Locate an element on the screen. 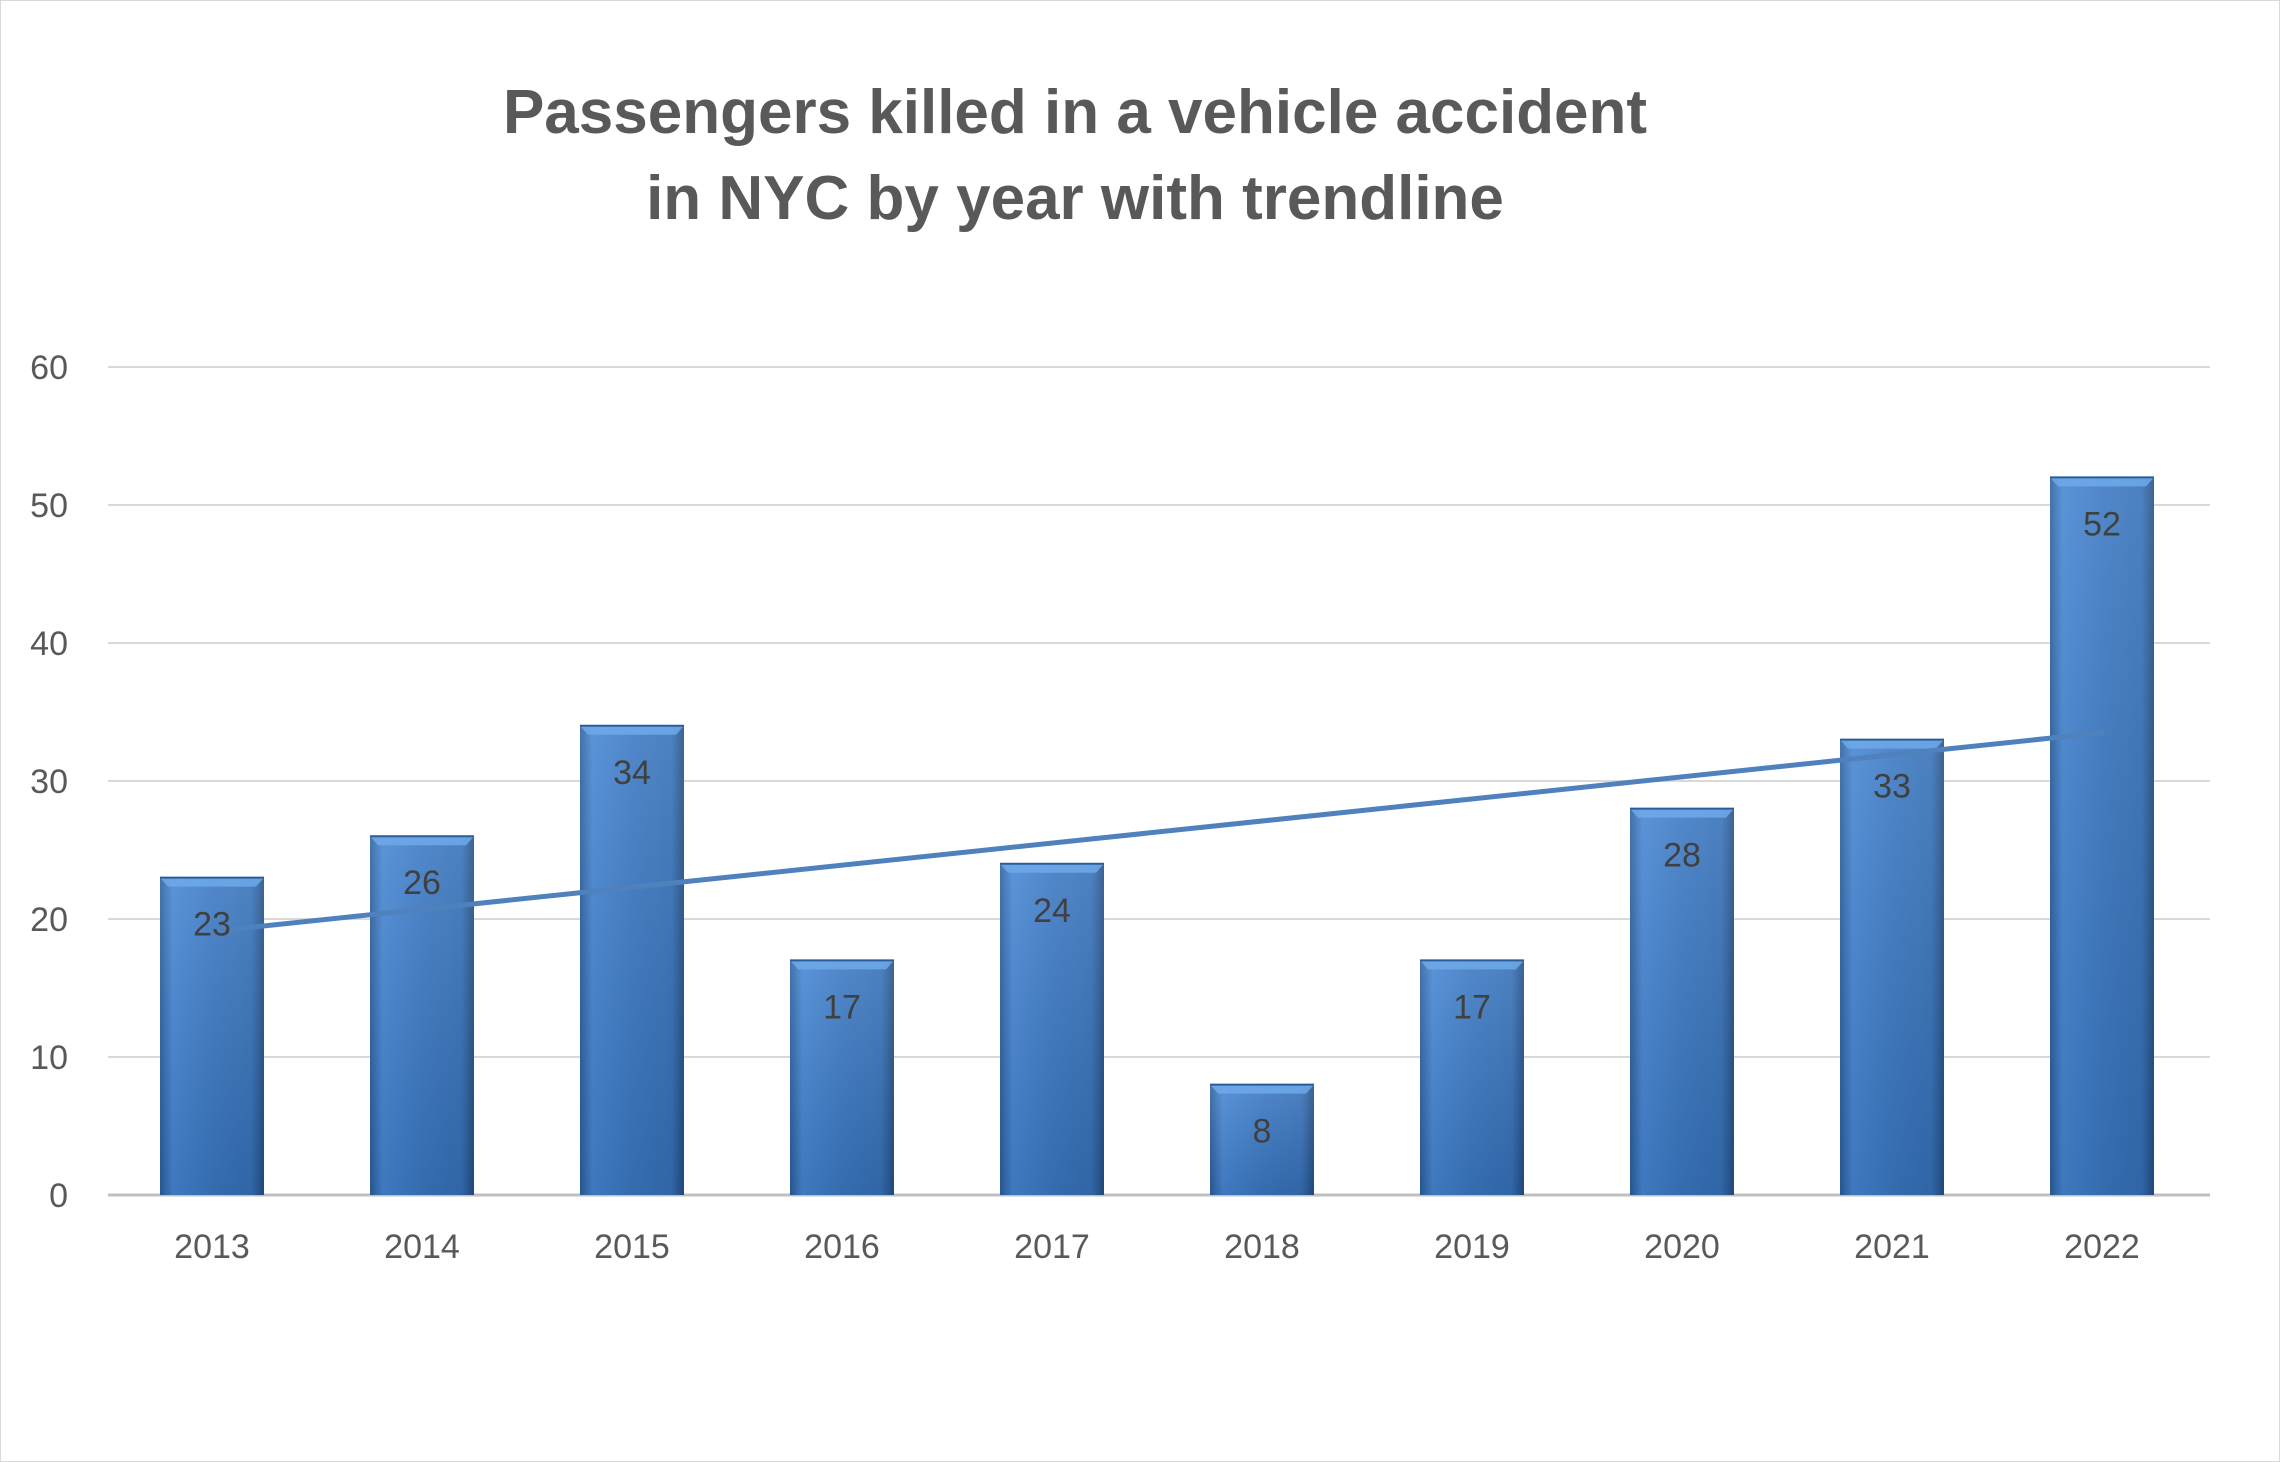 Image resolution: width=2280 pixels, height=1462 pixels. x-tick-label: 2016 is located at coordinates (842, 1247).